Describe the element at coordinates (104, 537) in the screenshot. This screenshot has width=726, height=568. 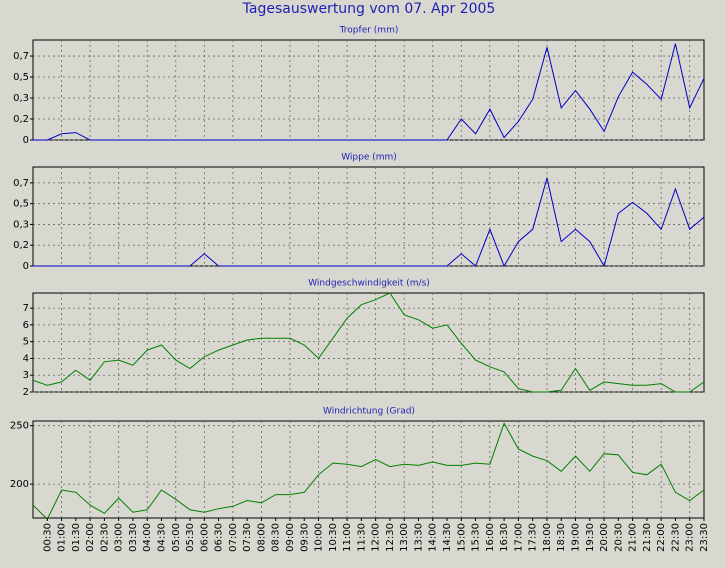
I see `x-tick-label: 02:30` at that location.